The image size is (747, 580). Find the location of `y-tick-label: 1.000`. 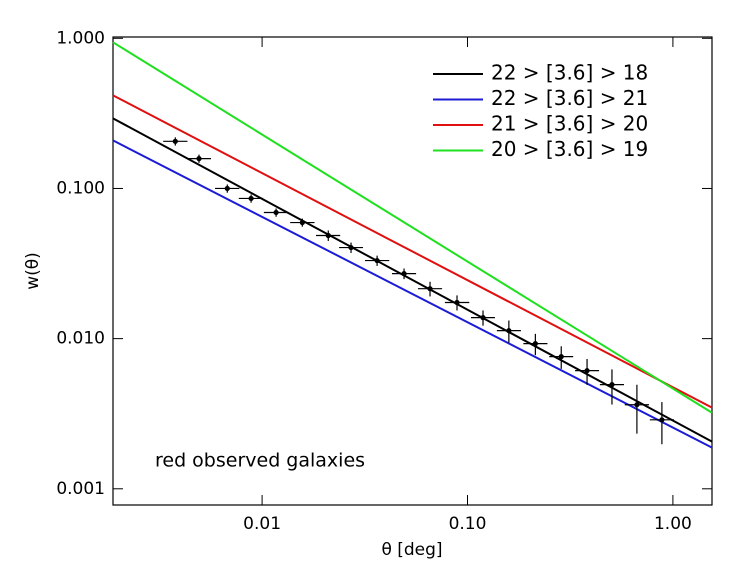

y-tick-label: 1.000 is located at coordinates (80, 38).